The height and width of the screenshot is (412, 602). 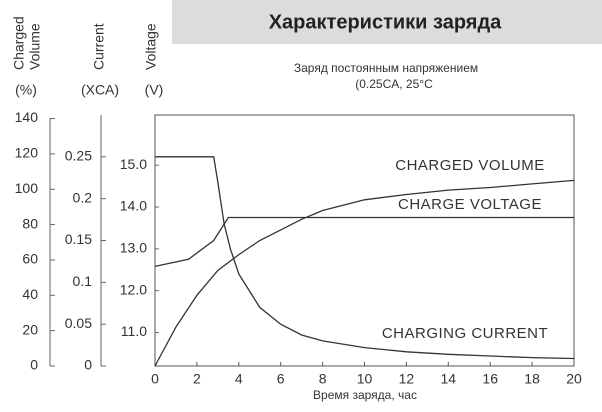 What do you see at coordinates (465, 333) in the screenshot?
I see `series-label: CHARGING CURRENT` at bounding box center [465, 333].